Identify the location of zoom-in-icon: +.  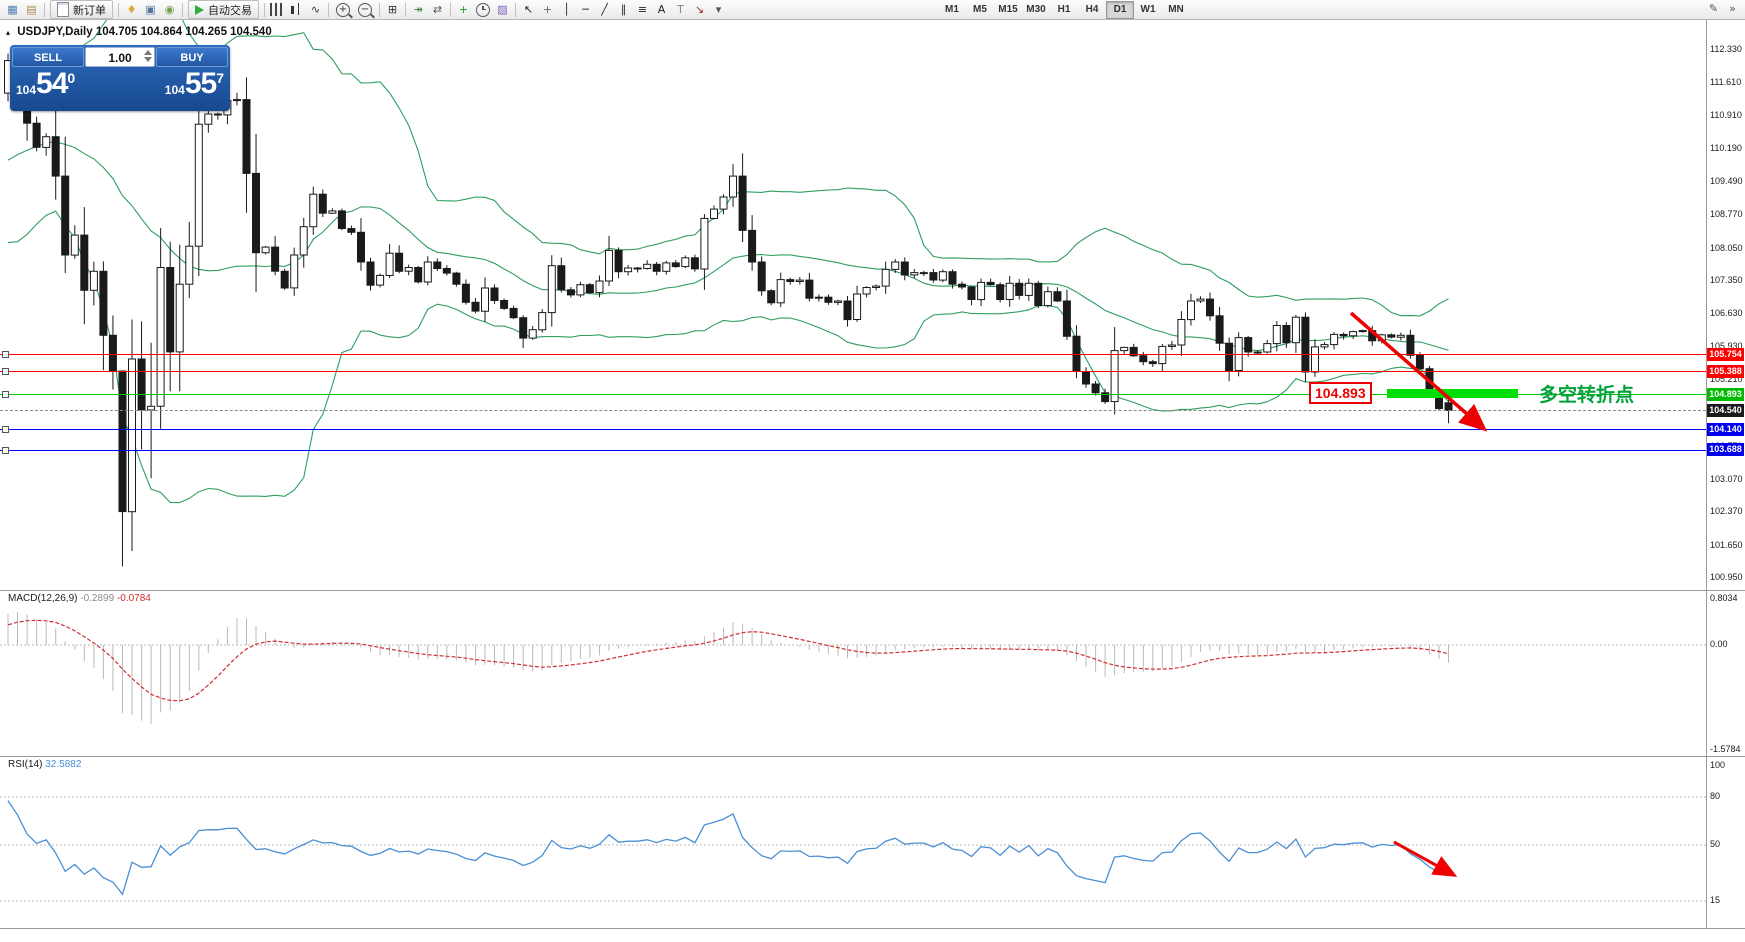
(343, 9).